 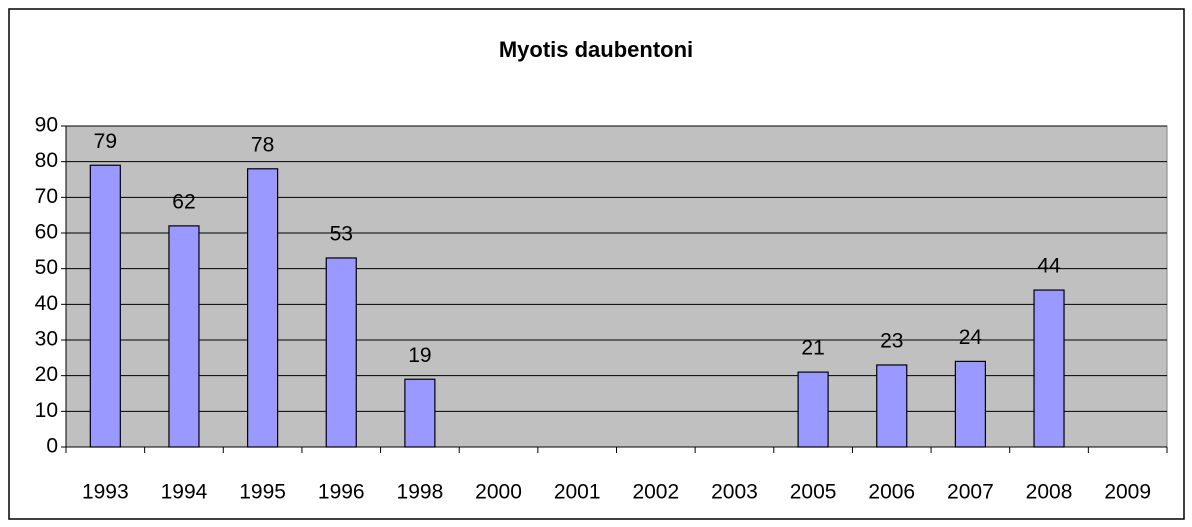 I want to click on data-label: 21, so click(x=812, y=348).